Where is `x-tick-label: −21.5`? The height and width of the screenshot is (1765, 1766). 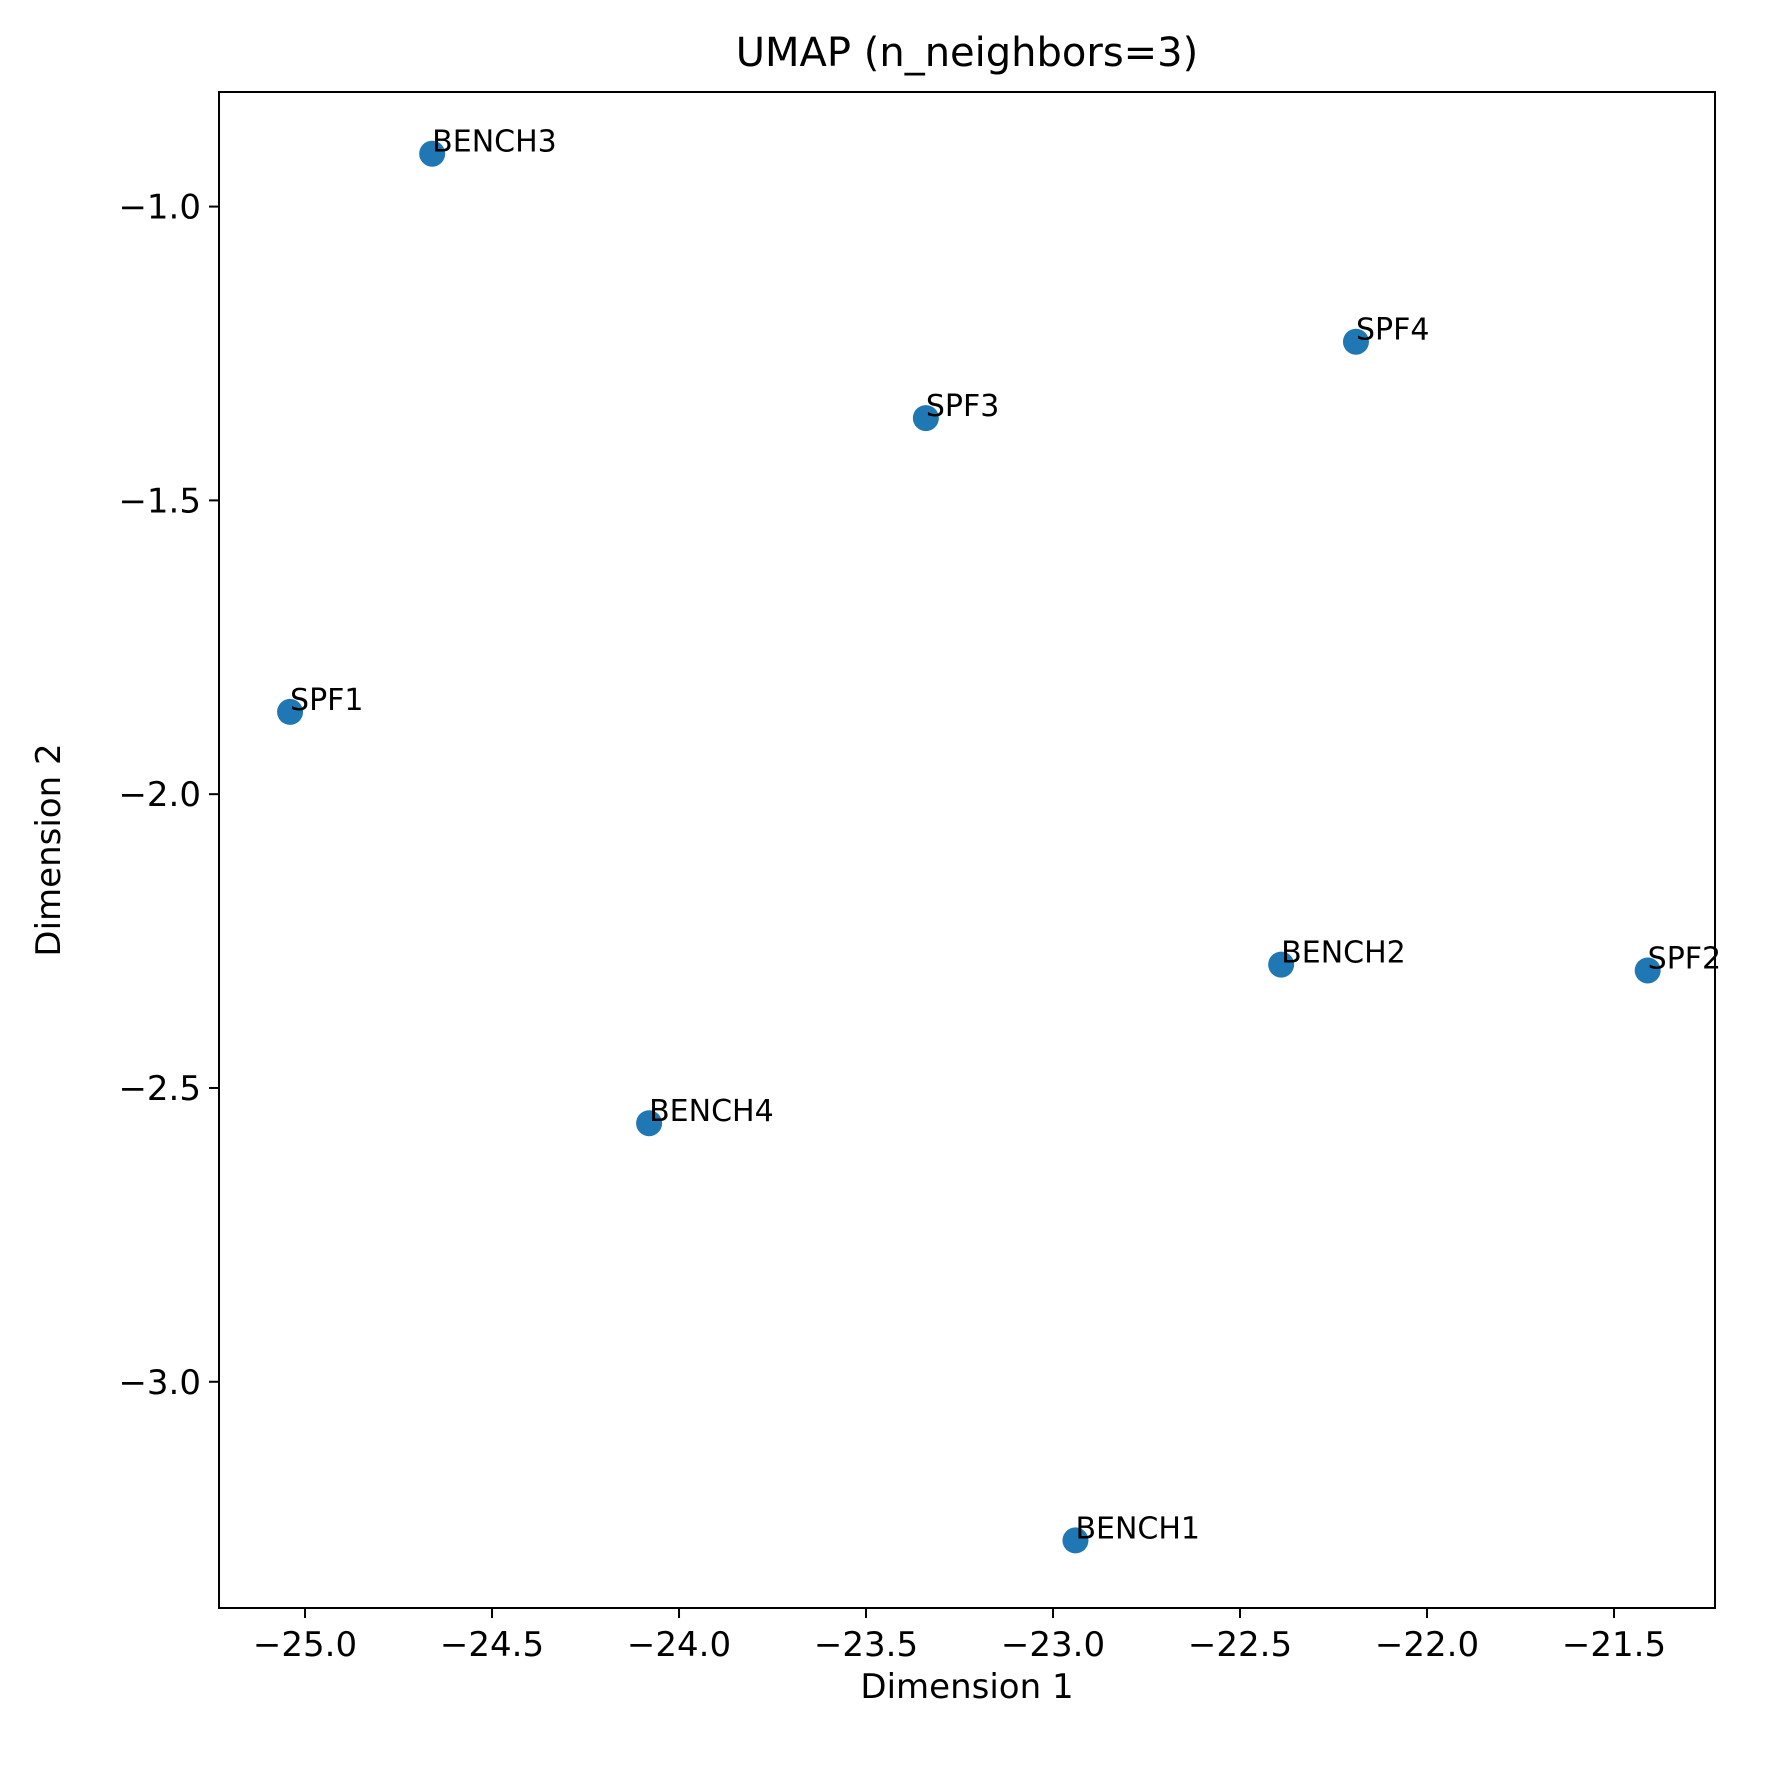
x-tick-label: −21.5 is located at coordinates (1614, 1645).